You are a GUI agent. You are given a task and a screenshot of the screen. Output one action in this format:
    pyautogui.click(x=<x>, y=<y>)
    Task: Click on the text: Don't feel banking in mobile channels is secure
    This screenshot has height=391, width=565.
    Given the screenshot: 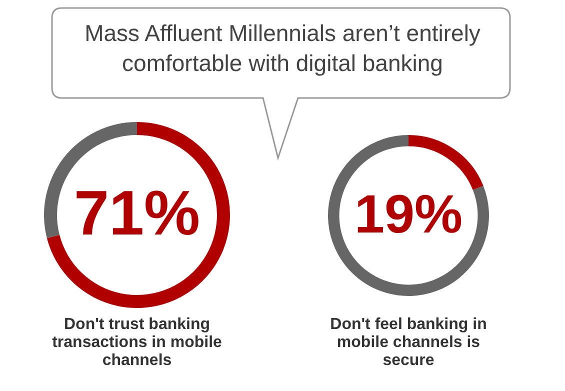 What is the action you would take?
    pyautogui.click(x=408, y=343)
    